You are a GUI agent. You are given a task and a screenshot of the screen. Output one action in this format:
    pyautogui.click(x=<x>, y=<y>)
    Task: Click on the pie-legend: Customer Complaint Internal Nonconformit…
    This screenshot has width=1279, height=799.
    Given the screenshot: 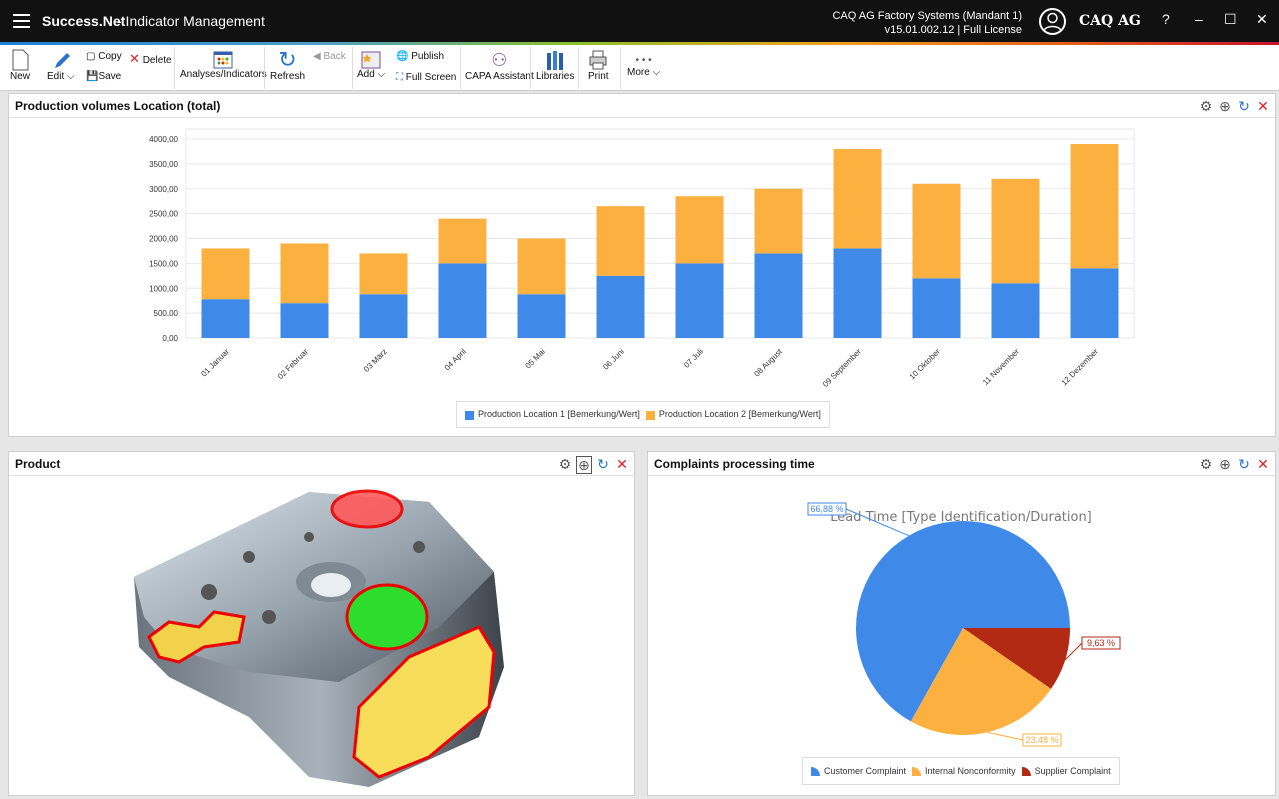 What is the action you would take?
    pyautogui.click(x=961, y=771)
    